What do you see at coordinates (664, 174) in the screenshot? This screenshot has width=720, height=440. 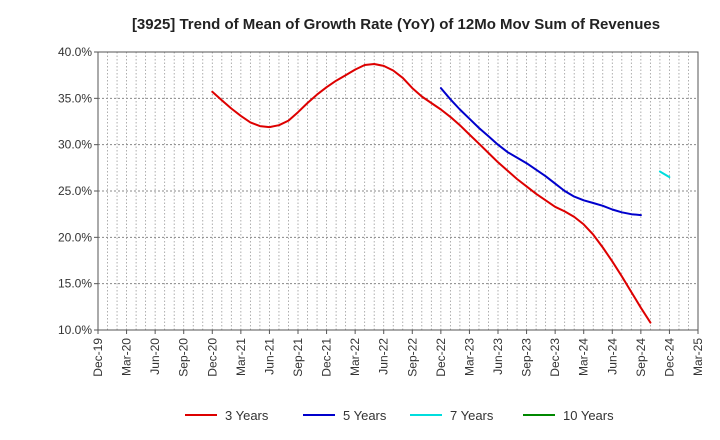 I see `series-line-7-years` at bounding box center [664, 174].